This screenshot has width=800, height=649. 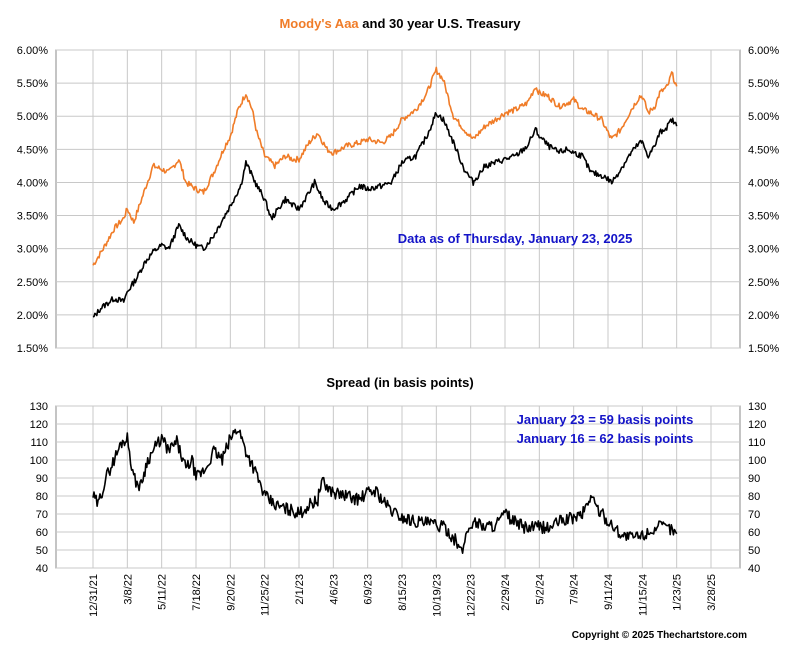 I want to click on title-aaa: Moody's Aaa, so click(x=319, y=23).